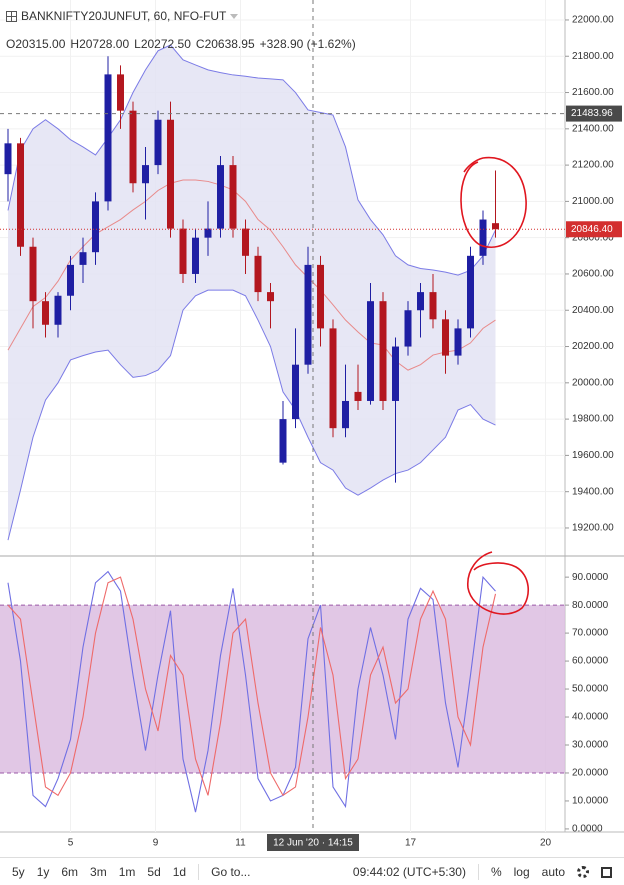  I want to click on ohlc-item: O20315.00, so click(35, 44).